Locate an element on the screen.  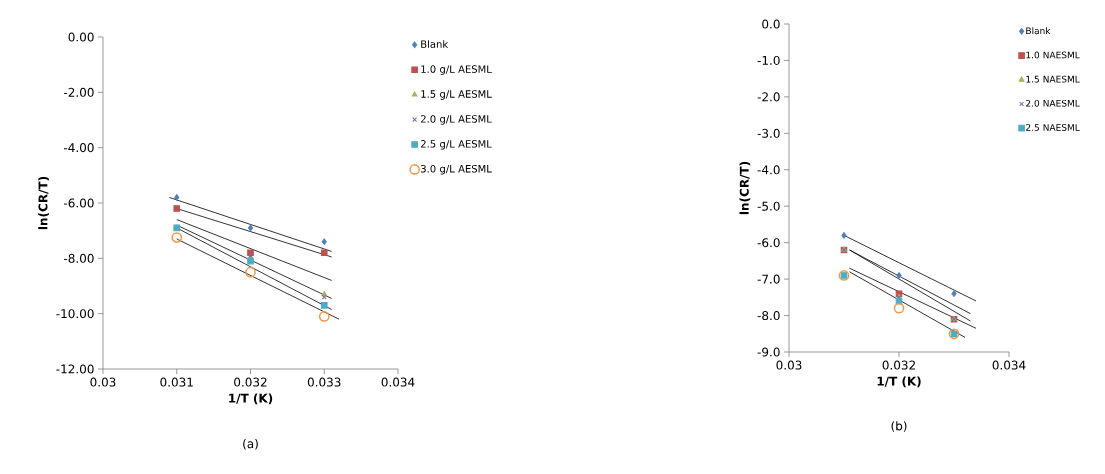
y-tick-label: 0.0 is located at coordinates (771, 24).